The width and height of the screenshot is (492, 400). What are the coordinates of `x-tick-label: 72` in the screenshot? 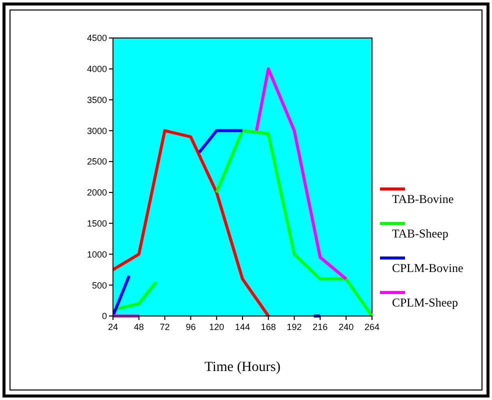 It's located at (165, 327).